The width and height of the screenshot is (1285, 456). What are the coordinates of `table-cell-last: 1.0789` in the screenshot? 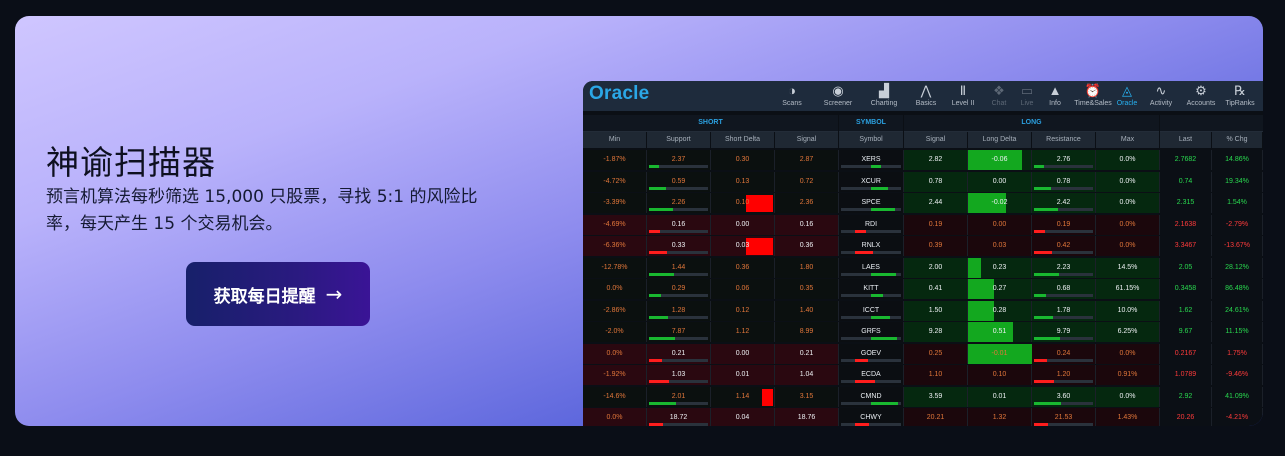 It's located at (1186, 375).